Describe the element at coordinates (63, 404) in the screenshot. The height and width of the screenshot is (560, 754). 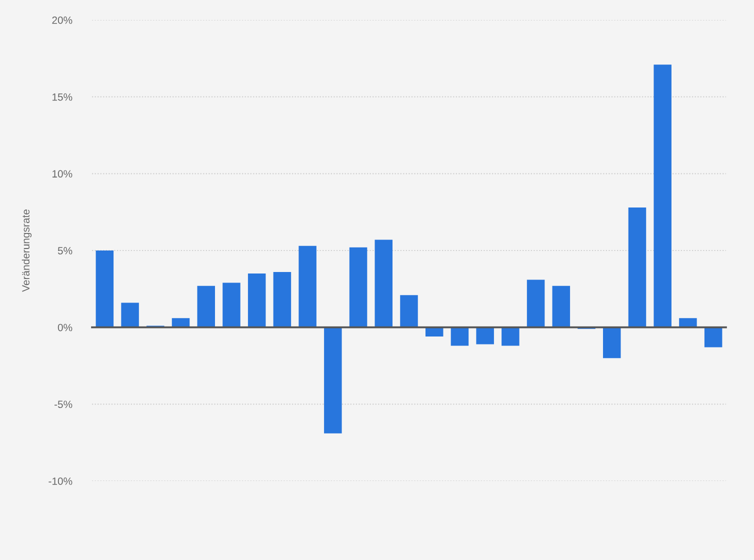
I see `y-tick-label: -5%` at that location.